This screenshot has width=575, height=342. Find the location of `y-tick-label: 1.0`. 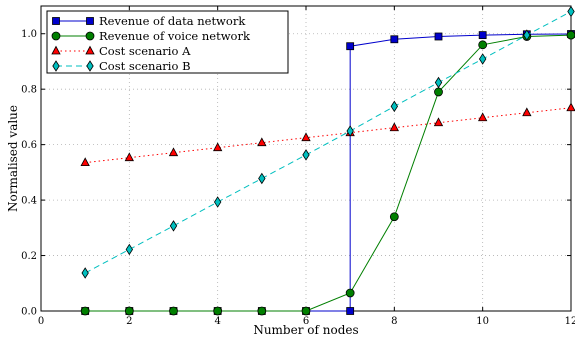

y-tick-label: 1.0 is located at coordinates (29, 34).